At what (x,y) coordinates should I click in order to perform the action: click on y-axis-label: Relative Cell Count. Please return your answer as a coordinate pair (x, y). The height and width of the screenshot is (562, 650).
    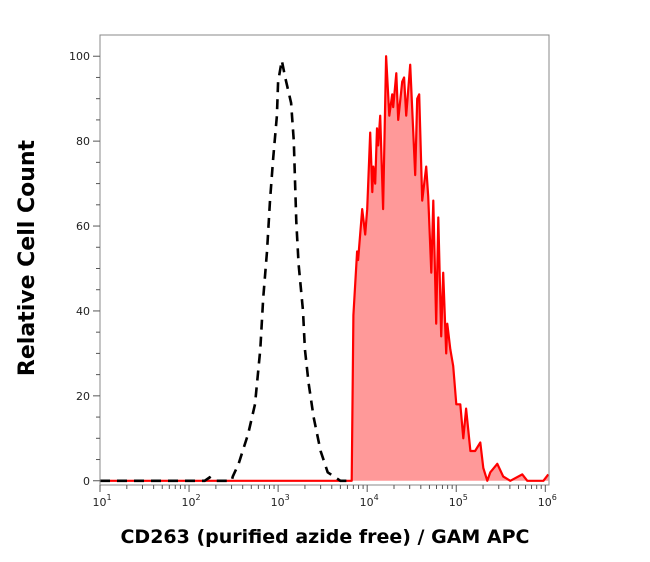
    Looking at the image, I should click on (27, 257).